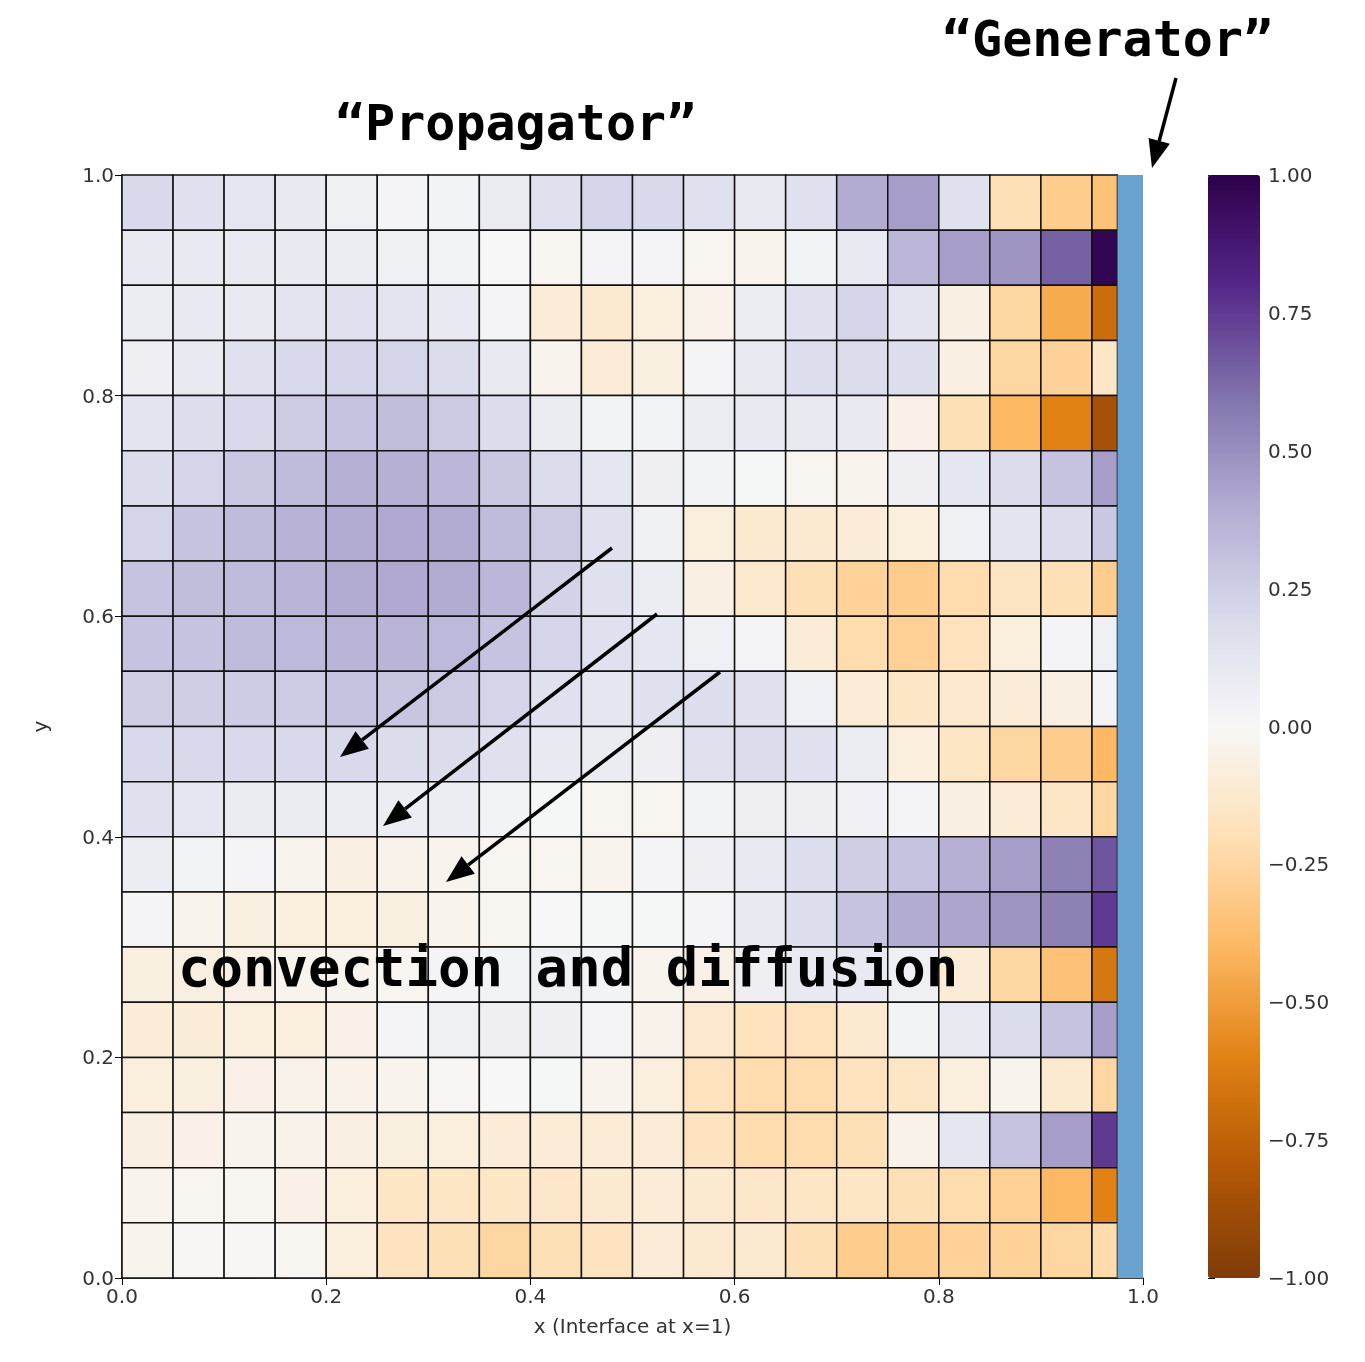 The width and height of the screenshot is (1365, 1362). What do you see at coordinates (1108, 39) in the screenshot?
I see `band-label: “Generator”` at bounding box center [1108, 39].